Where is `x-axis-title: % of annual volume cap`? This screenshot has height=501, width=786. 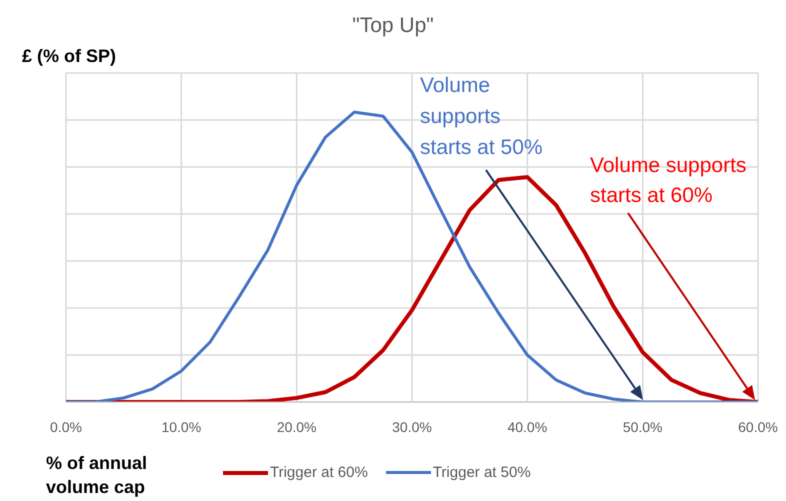
x-axis-title: % of annual volume cap is located at coordinates (97, 475).